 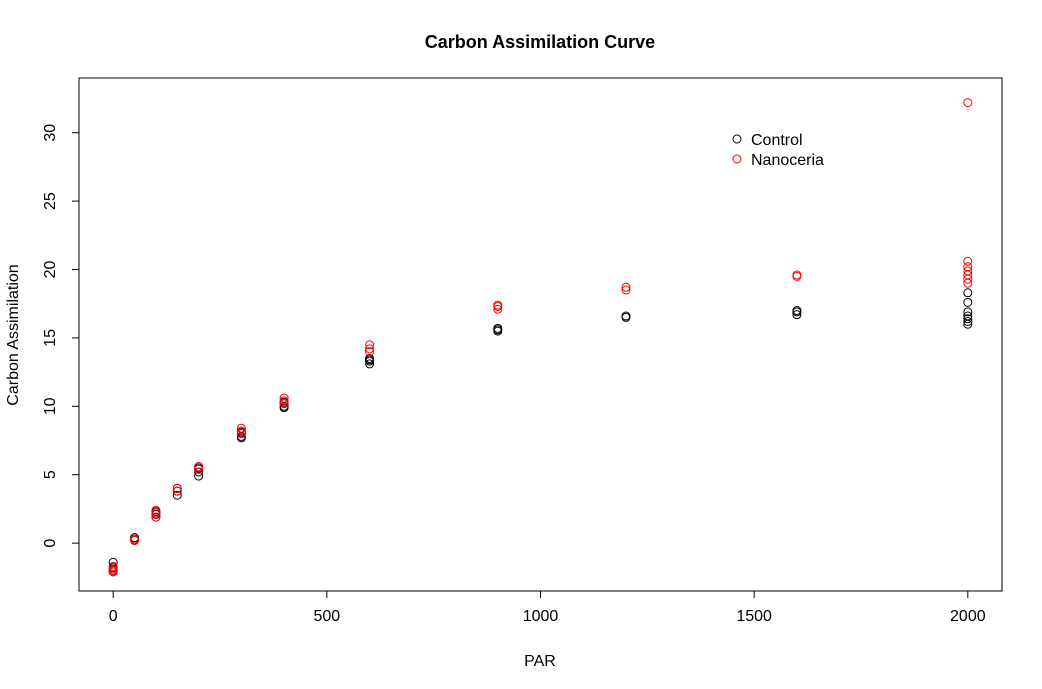 I want to click on legend-label-nanoceria: Nanoceria, so click(x=787, y=160).